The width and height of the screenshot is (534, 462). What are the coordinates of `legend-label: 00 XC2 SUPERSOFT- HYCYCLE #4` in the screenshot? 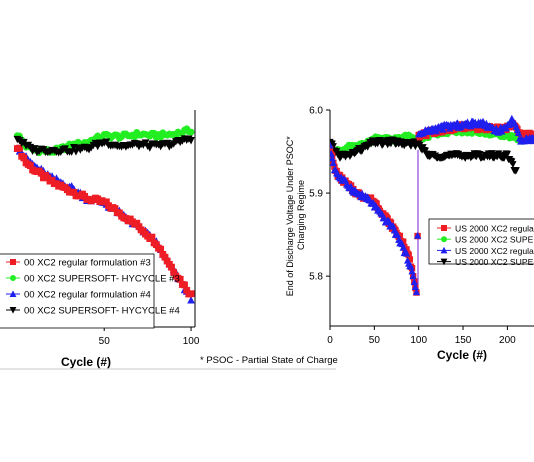 It's located at (102, 311).